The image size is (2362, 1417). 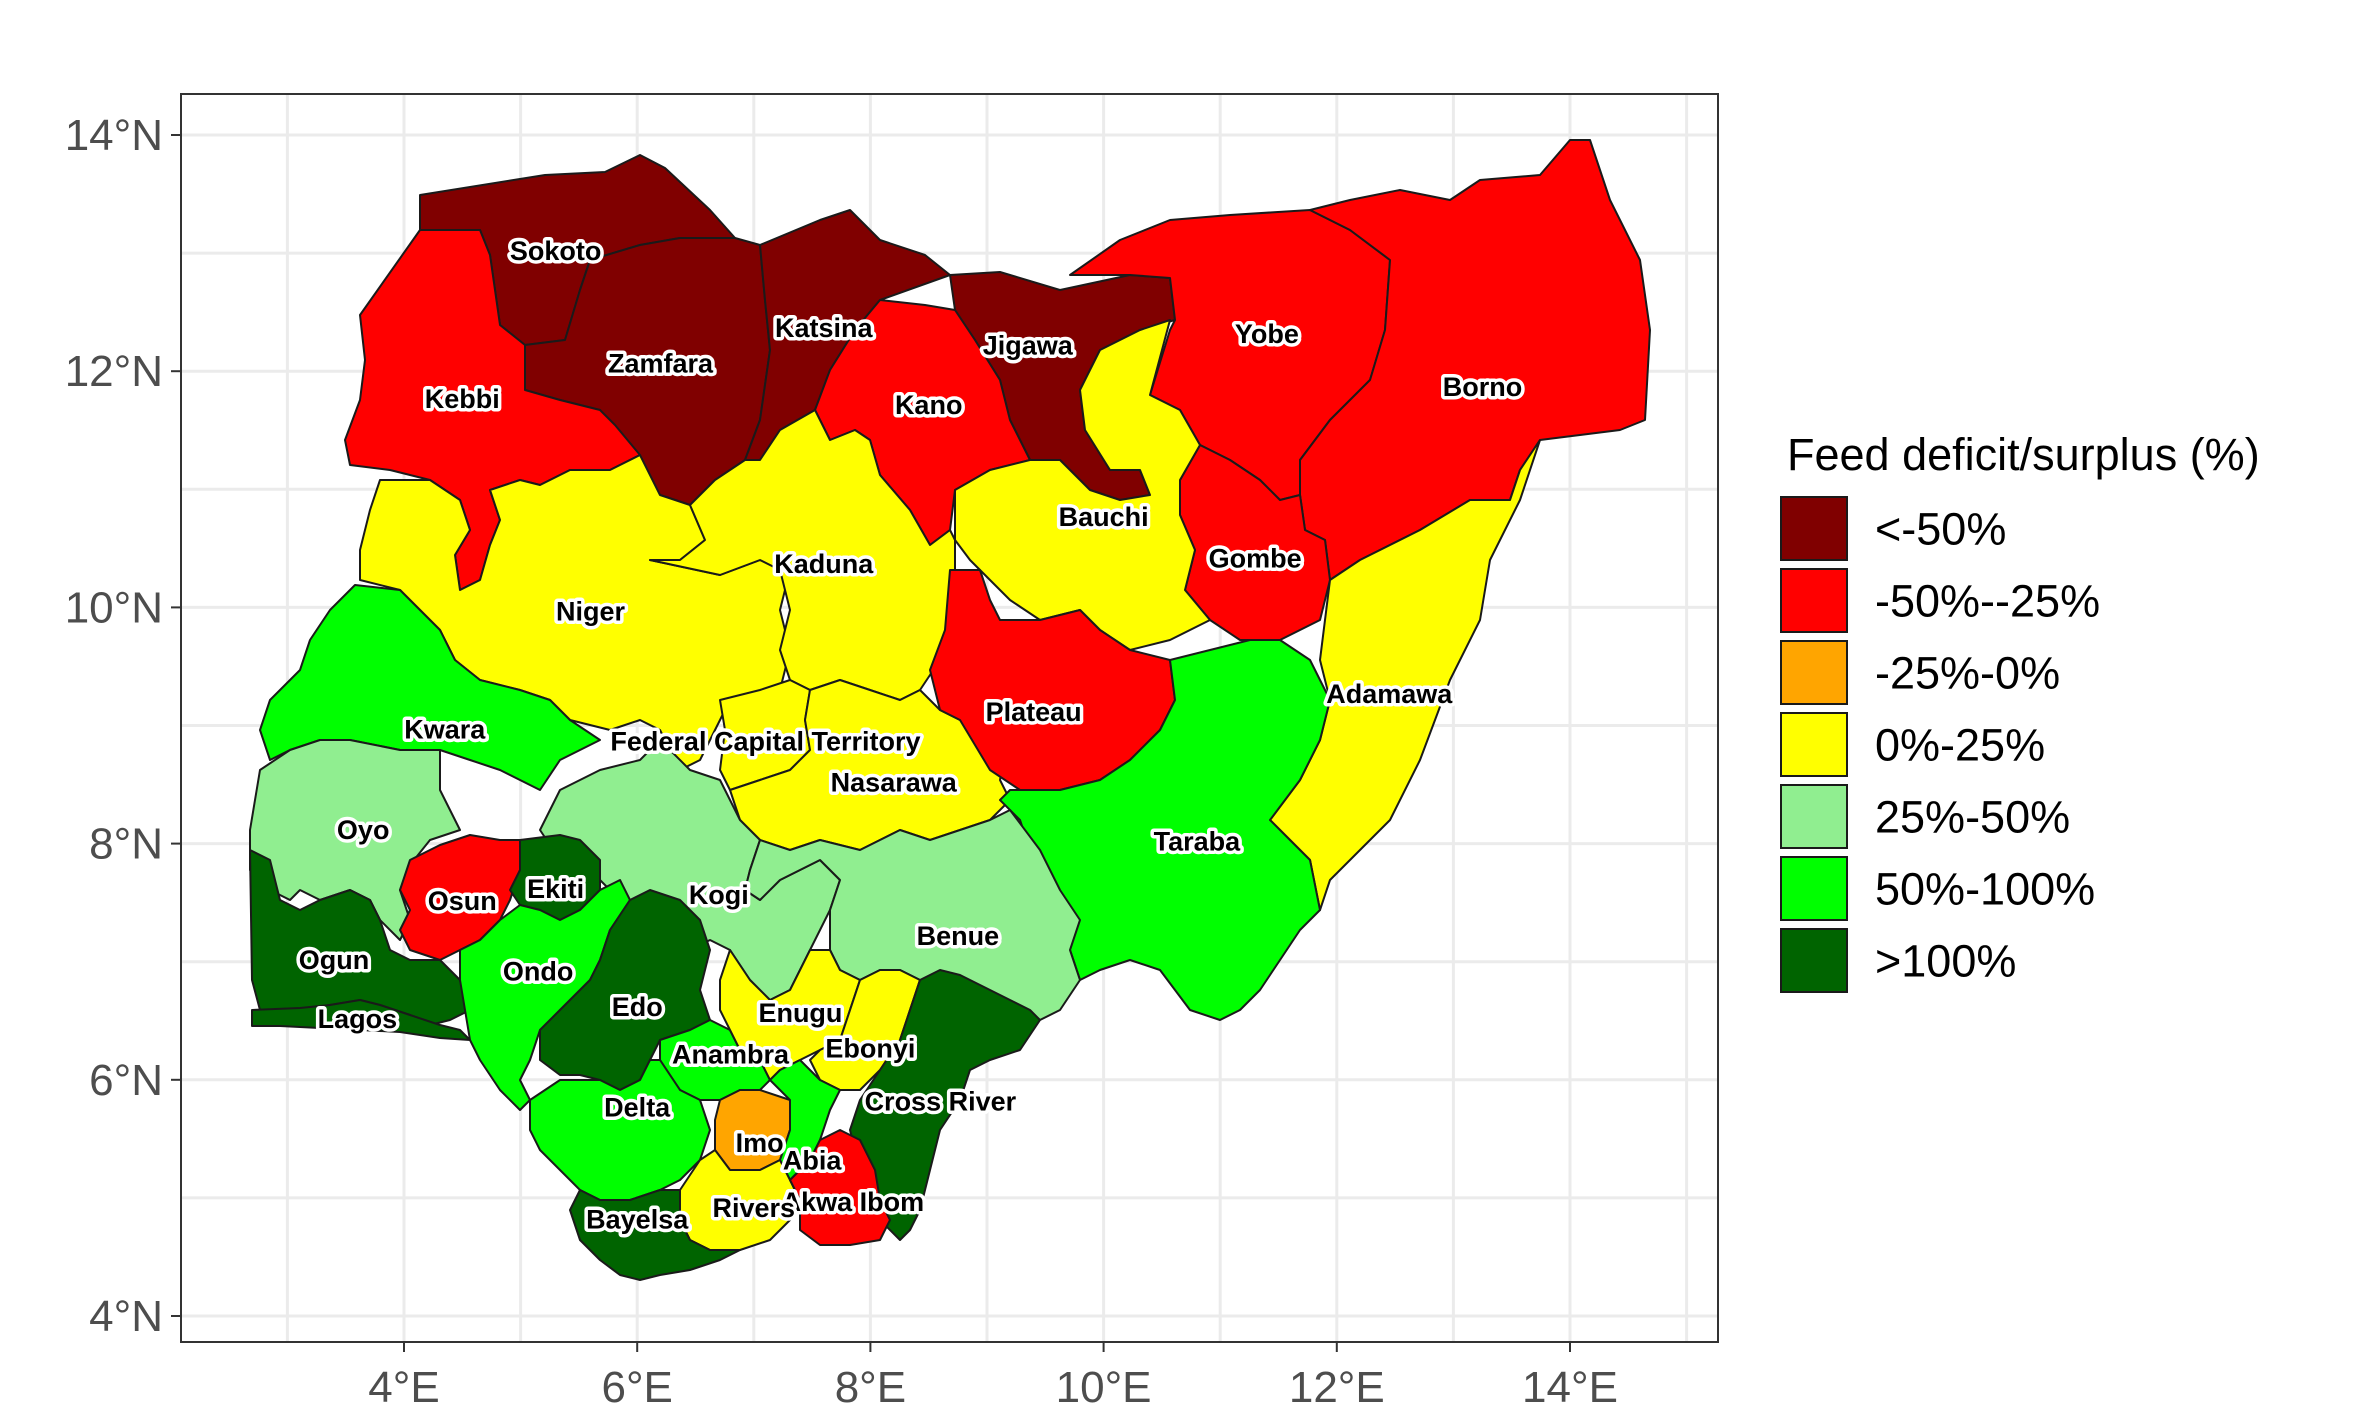 What do you see at coordinates (114, 135) in the screenshot?
I see `y-tick-label: 14°N` at bounding box center [114, 135].